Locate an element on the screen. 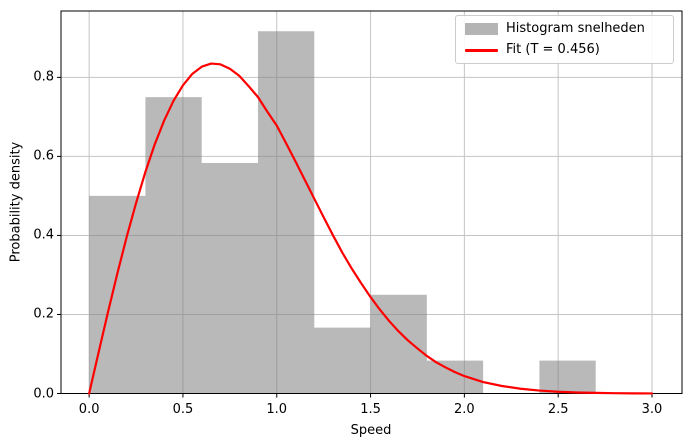 The width and height of the screenshot is (691, 448). x-tick-label: 1.5 is located at coordinates (370, 409).